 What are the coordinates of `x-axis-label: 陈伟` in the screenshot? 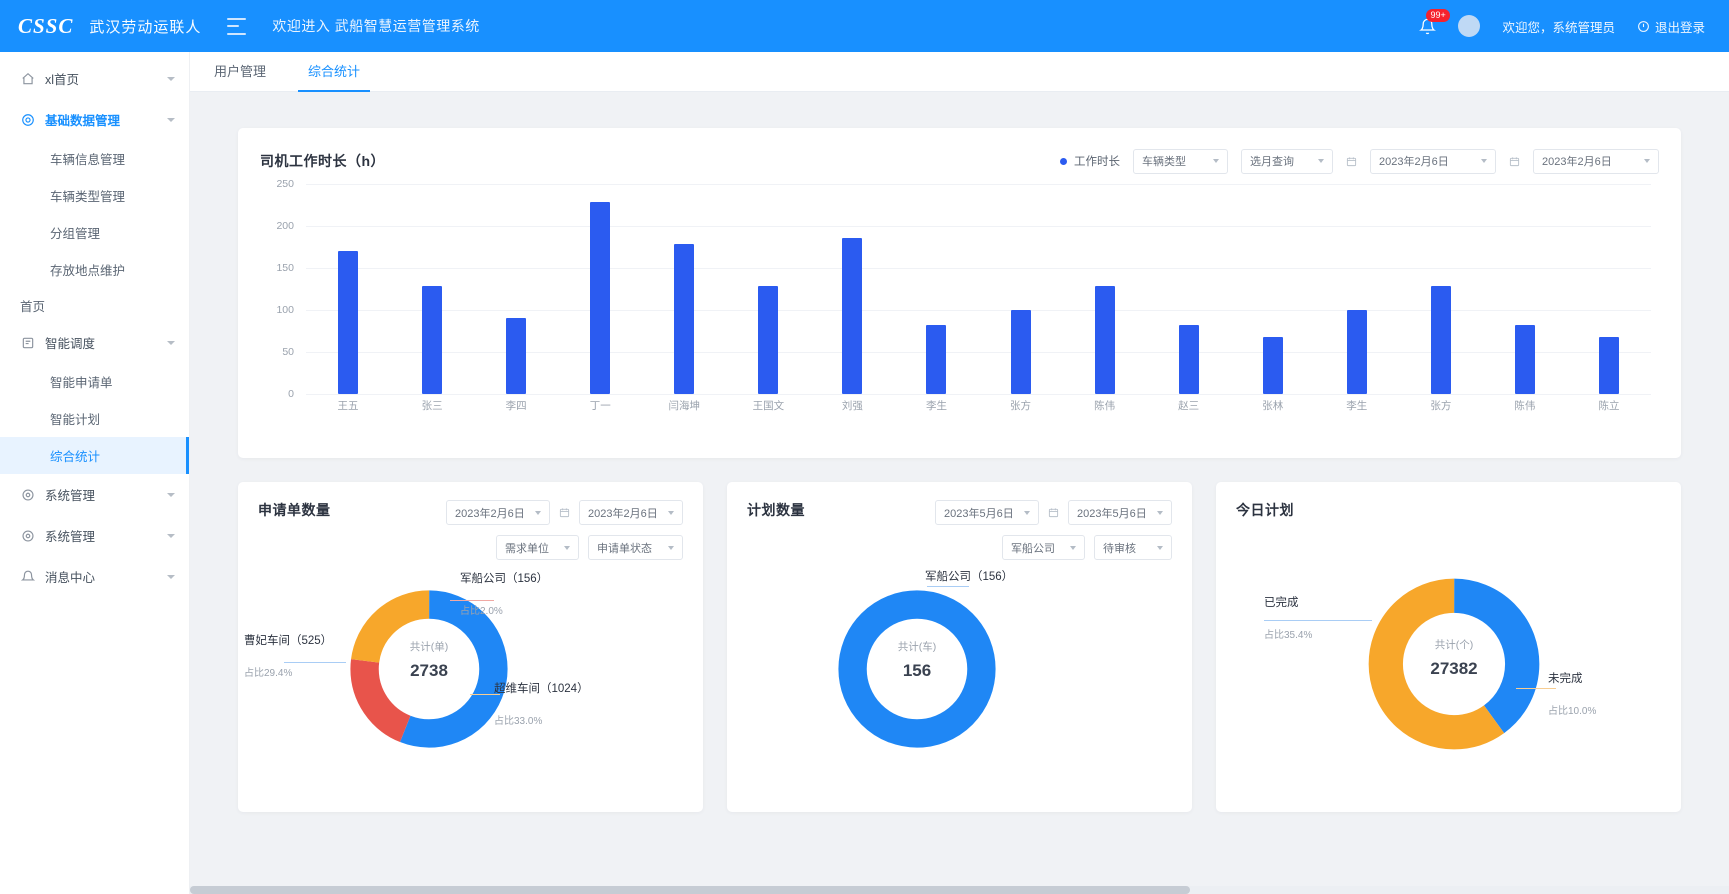 It's located at (1525, 406).